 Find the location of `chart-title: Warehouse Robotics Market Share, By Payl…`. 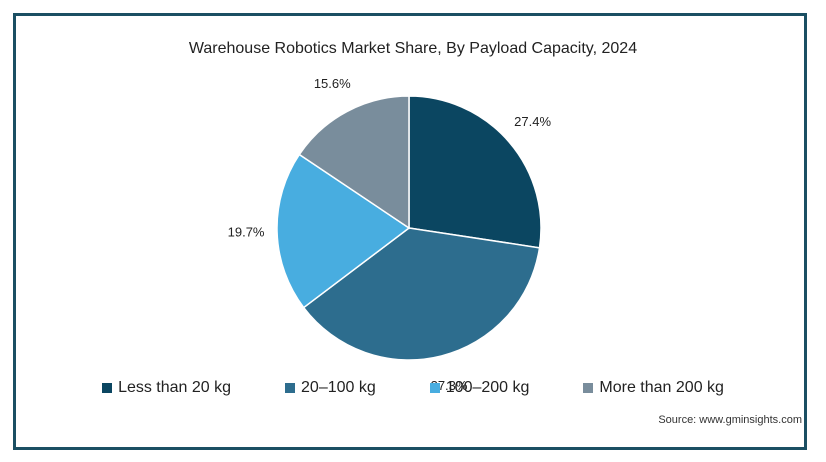

chart-title: Warehouse Robotics Market Share, By Payl… is located at coordinates (413, 48).